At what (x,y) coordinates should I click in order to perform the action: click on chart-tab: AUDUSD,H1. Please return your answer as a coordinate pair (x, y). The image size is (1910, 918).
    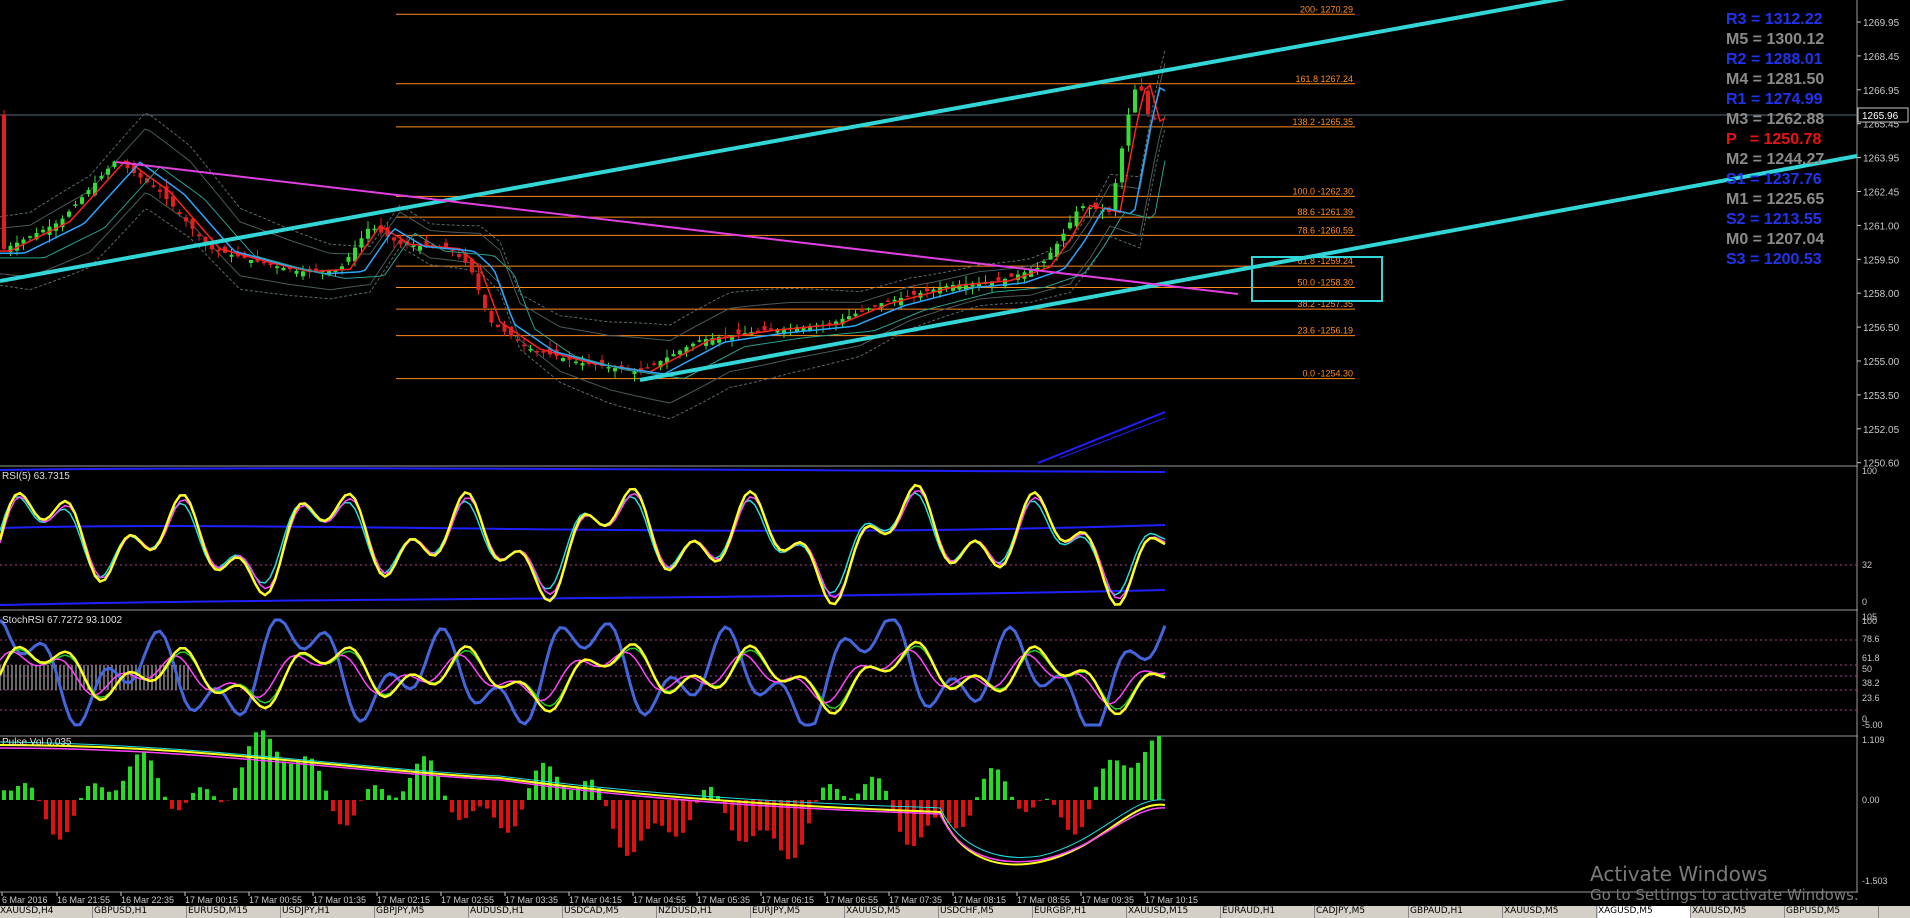
    Looking at the image, I should click on (516, 912).